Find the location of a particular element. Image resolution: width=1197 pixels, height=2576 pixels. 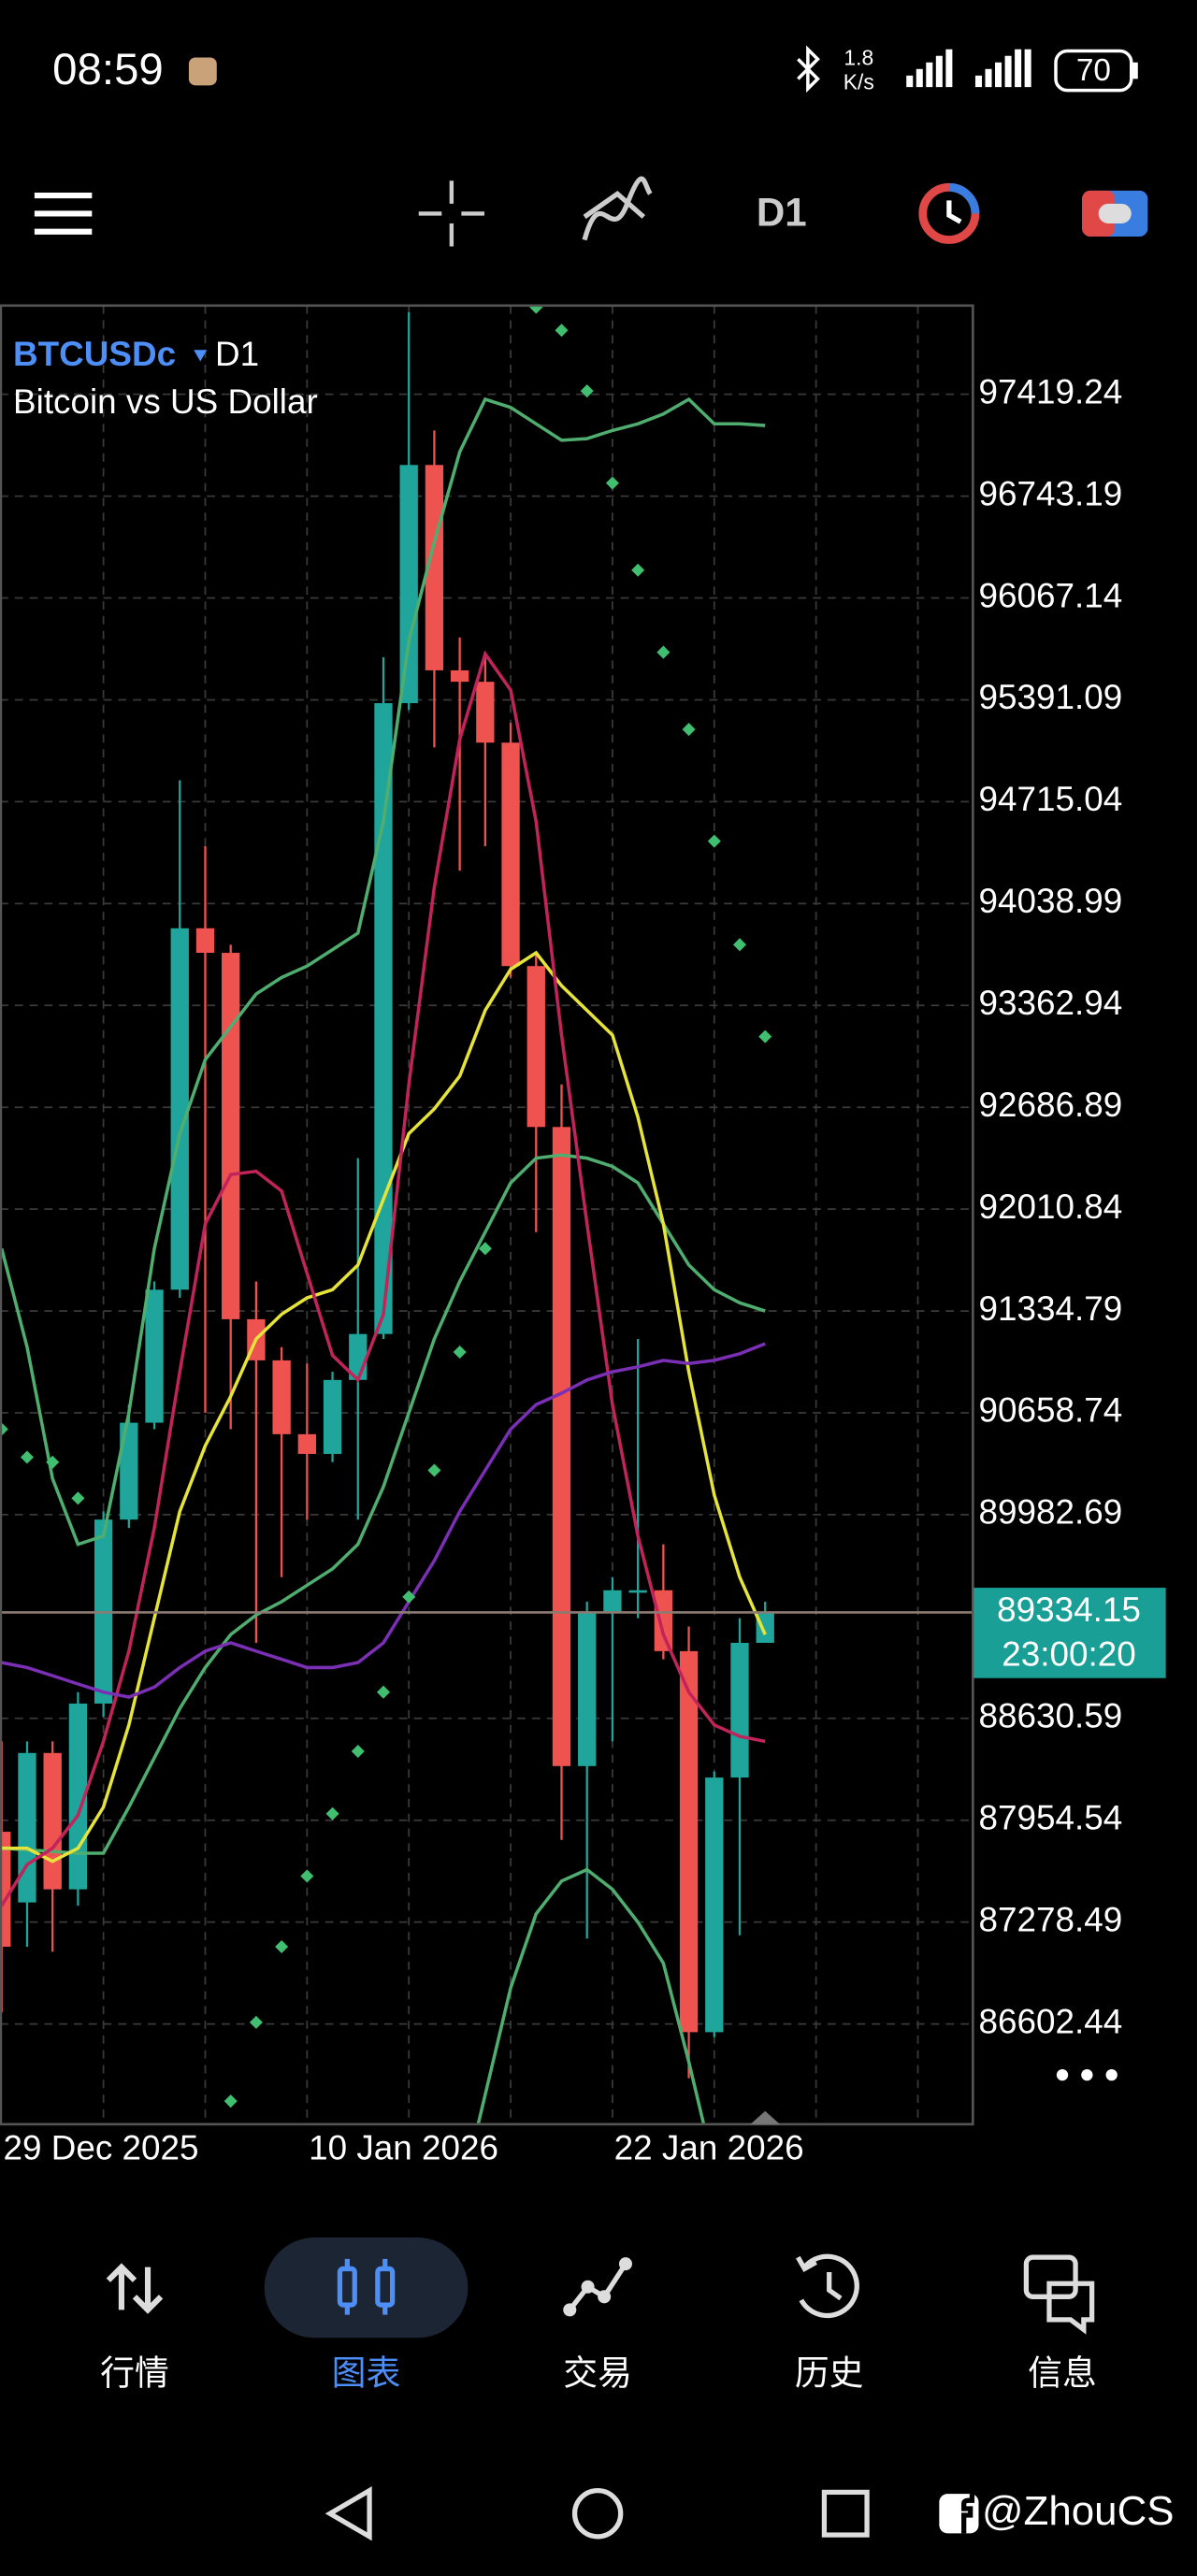

bluetooth-icon is located at coordinates (808, 70).